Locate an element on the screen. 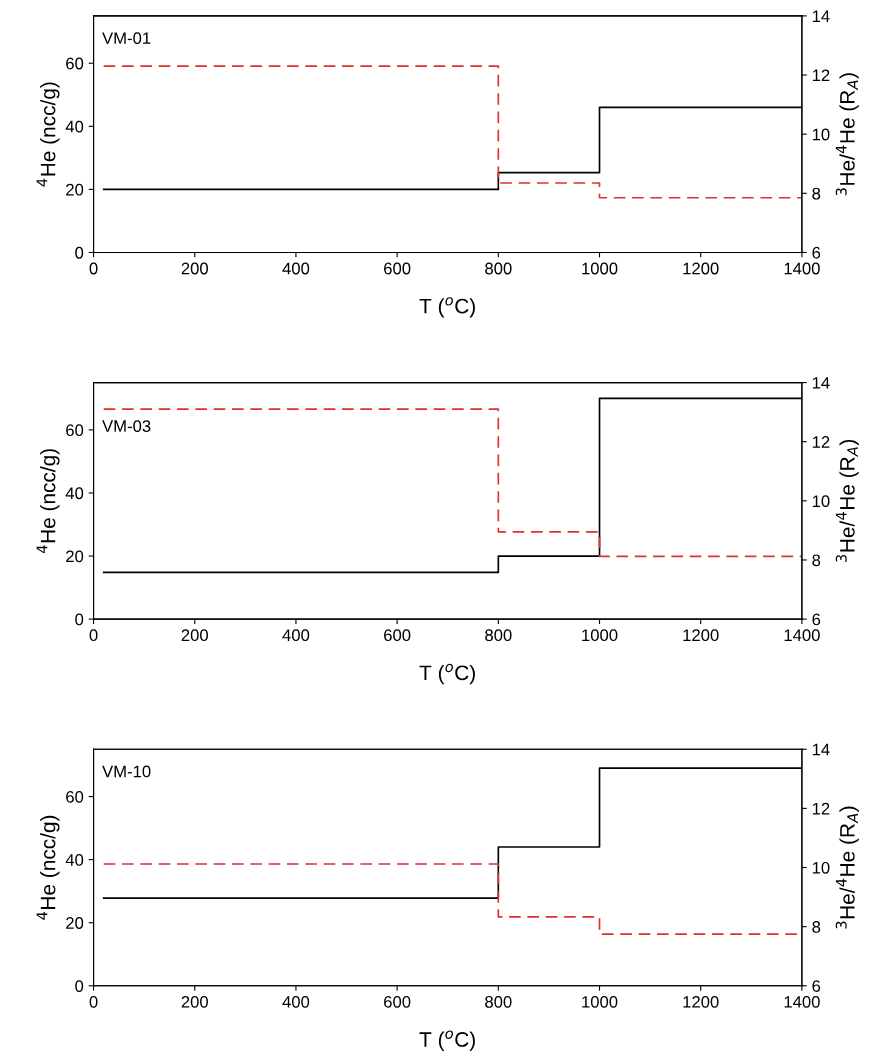  annotation: VM-01 is located at coordinates (126, 38).